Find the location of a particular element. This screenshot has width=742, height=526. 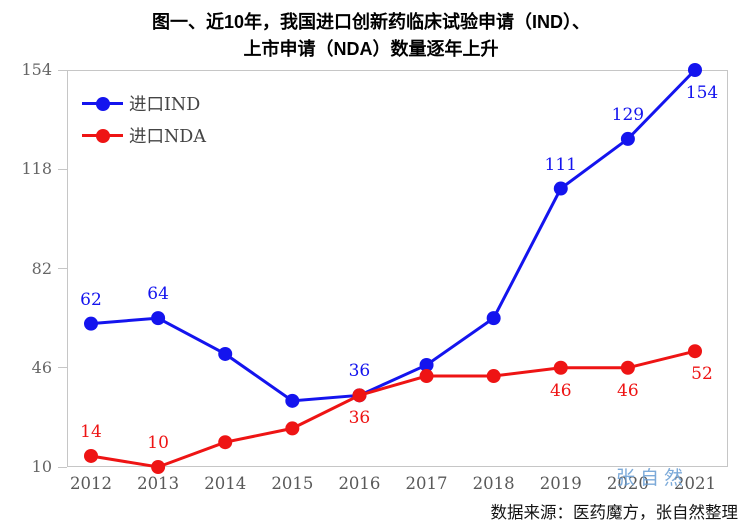

ind-dot-icon is located at coordinates (102, 103).